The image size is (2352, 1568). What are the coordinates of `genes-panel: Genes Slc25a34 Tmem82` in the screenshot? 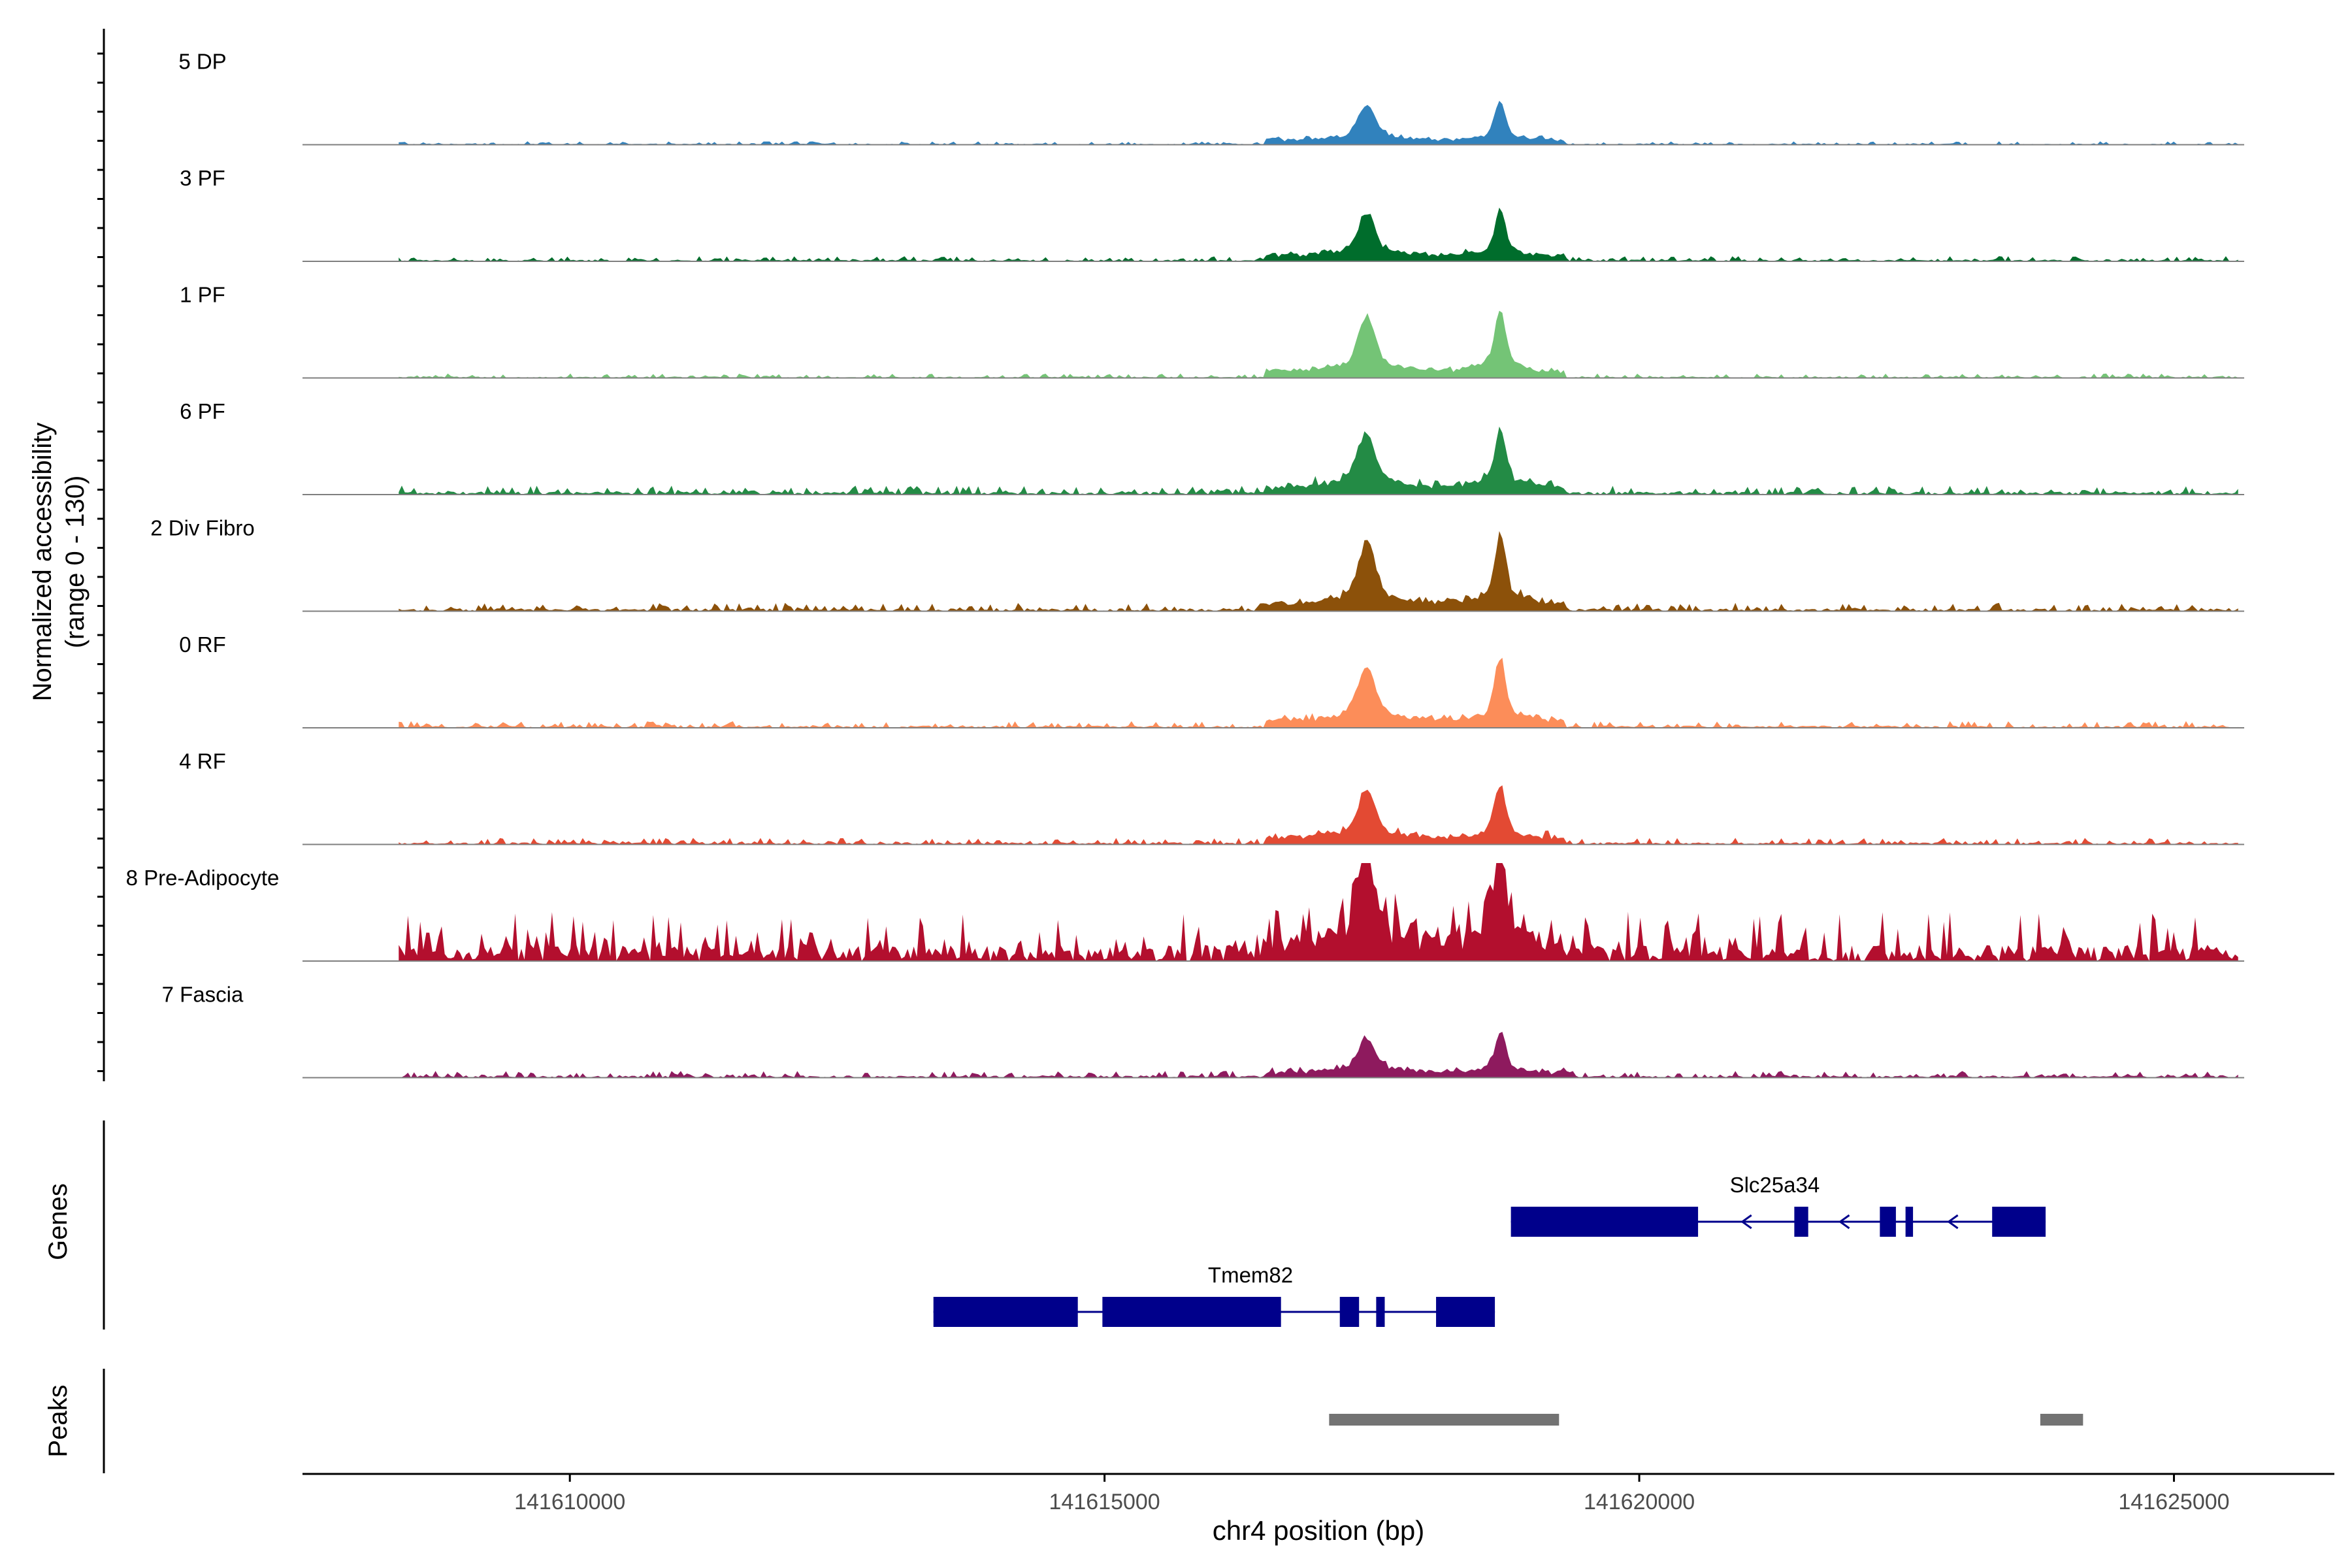 It's located at (1045, 1225).